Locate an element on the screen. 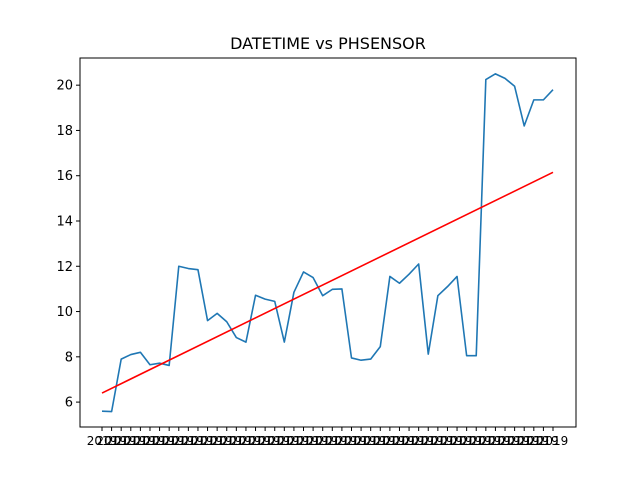  y-tick-label: 12 is located at coordinates (64, 267).